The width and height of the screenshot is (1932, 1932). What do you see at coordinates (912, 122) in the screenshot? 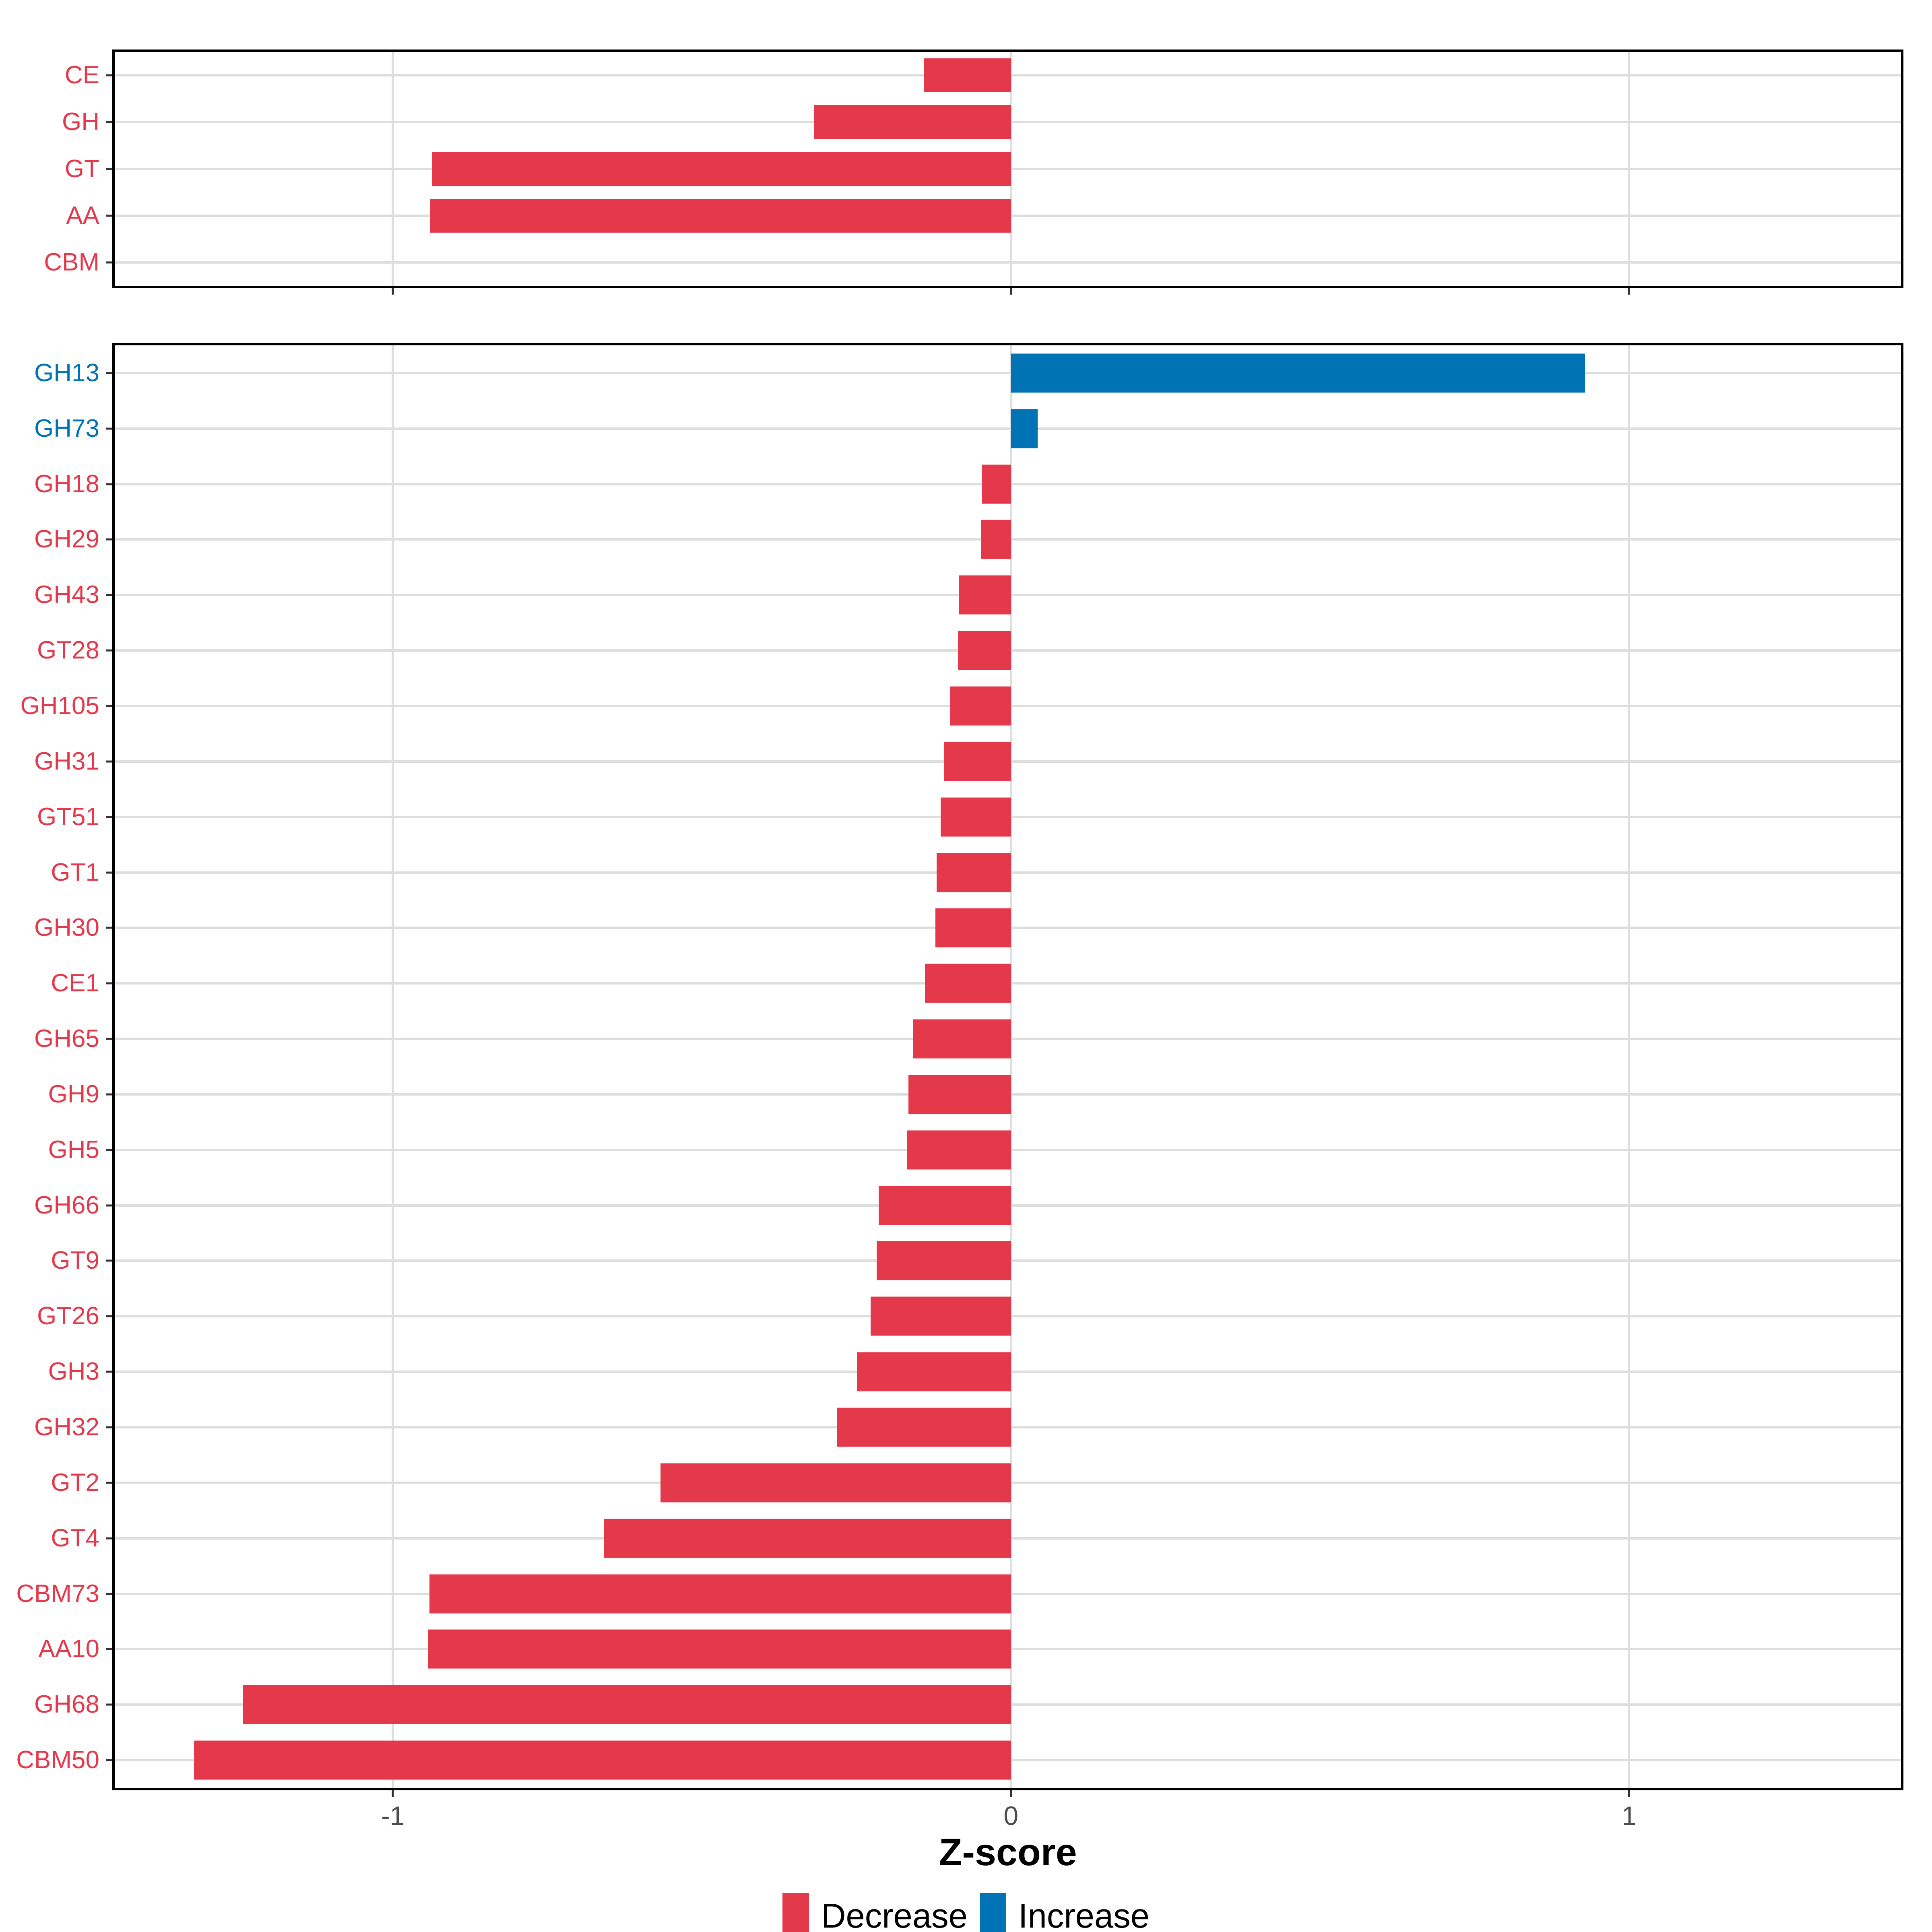
I see `bar-GH` at bounding box center [912, 122].